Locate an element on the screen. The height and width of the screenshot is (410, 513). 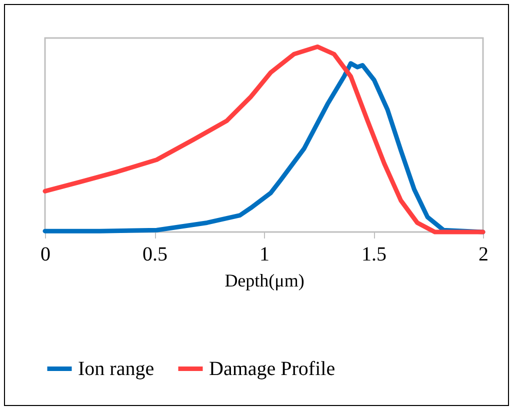
x-axis-title: Depth(μm) is located at coordinates (264, 280).